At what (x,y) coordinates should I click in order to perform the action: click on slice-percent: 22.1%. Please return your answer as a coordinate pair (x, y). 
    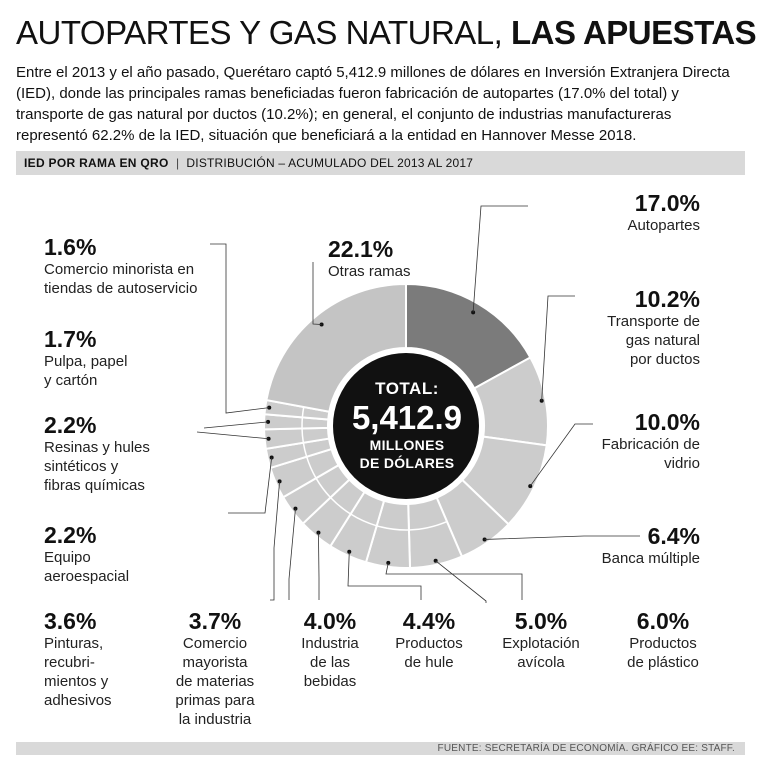
    Looking at the image, I should click on (361, 249).